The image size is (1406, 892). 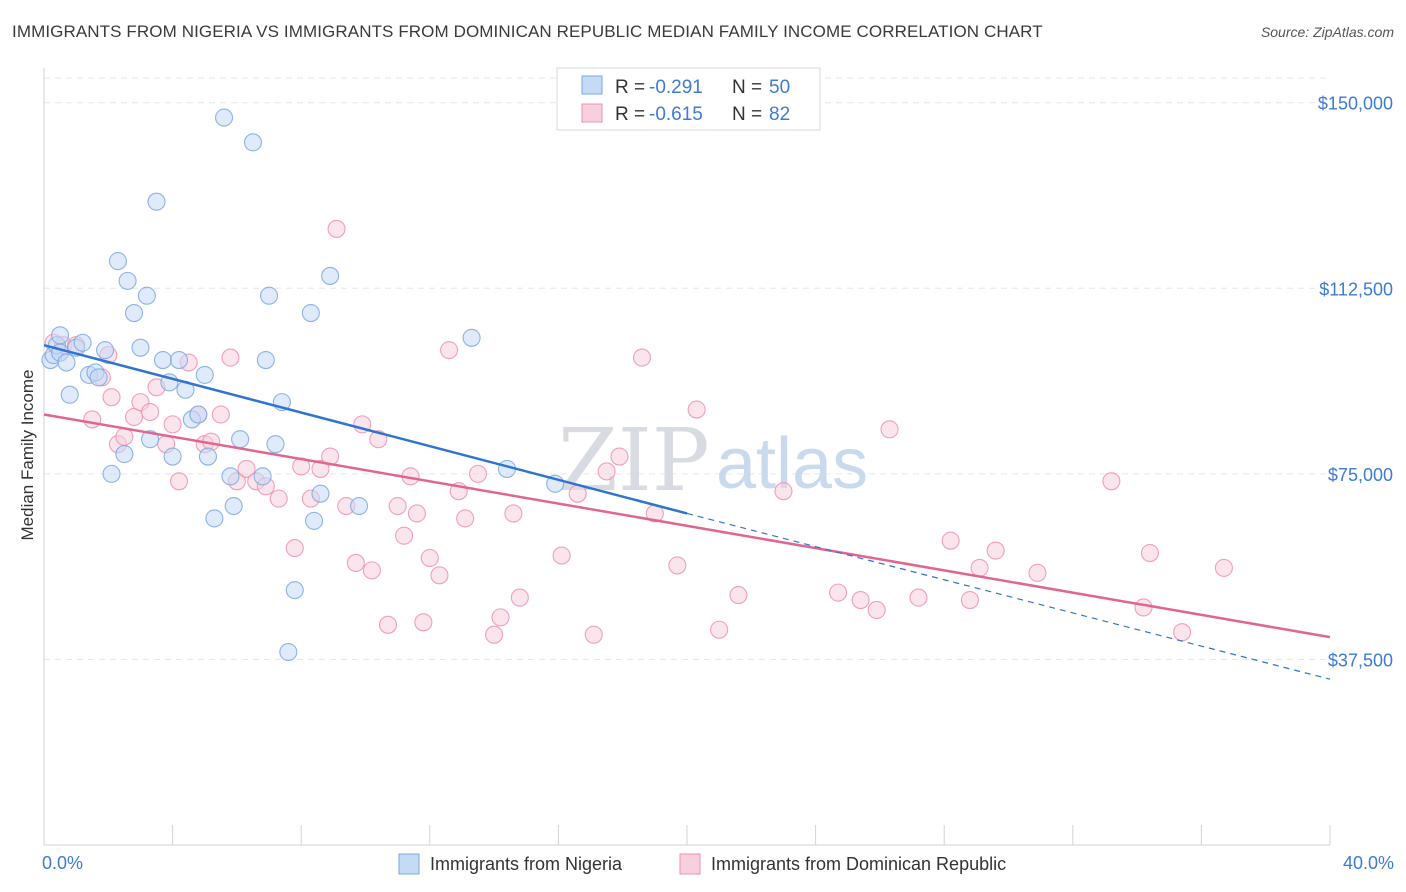 I want to click on stats-r-label-dominican: R =, so click(x=630, y=114).